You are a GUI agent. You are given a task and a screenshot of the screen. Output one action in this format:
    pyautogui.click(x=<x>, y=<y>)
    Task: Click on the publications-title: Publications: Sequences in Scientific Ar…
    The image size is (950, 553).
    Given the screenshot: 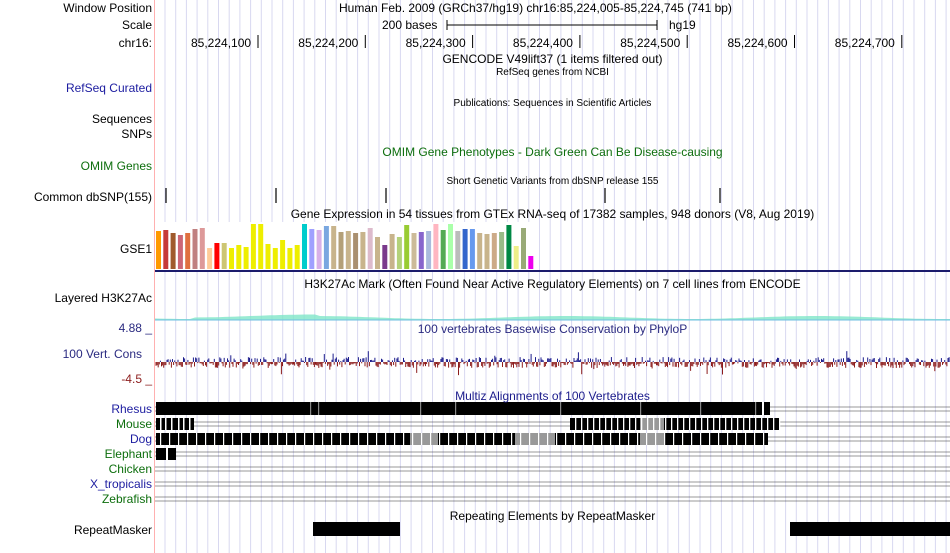 What is the action you would take?
    pyautogui.click(x=552, y=103)
    